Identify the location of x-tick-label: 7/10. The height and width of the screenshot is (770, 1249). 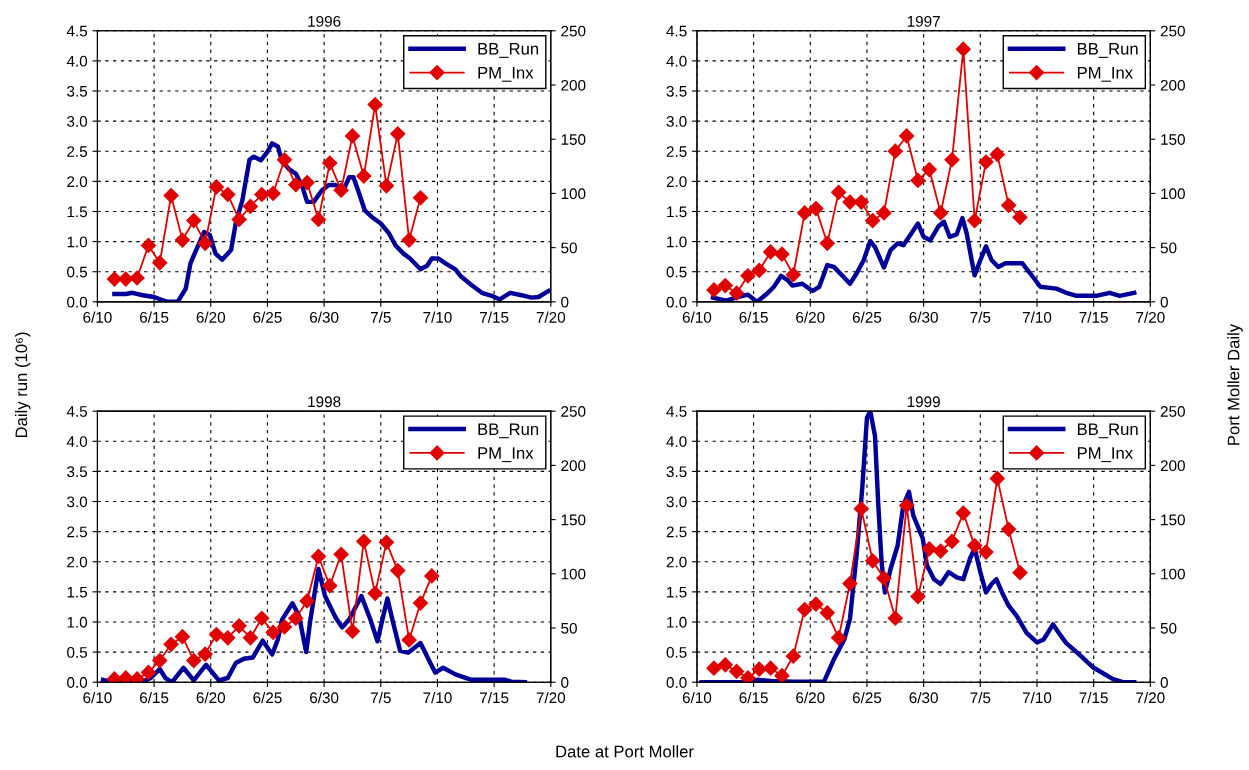
(437, 697).